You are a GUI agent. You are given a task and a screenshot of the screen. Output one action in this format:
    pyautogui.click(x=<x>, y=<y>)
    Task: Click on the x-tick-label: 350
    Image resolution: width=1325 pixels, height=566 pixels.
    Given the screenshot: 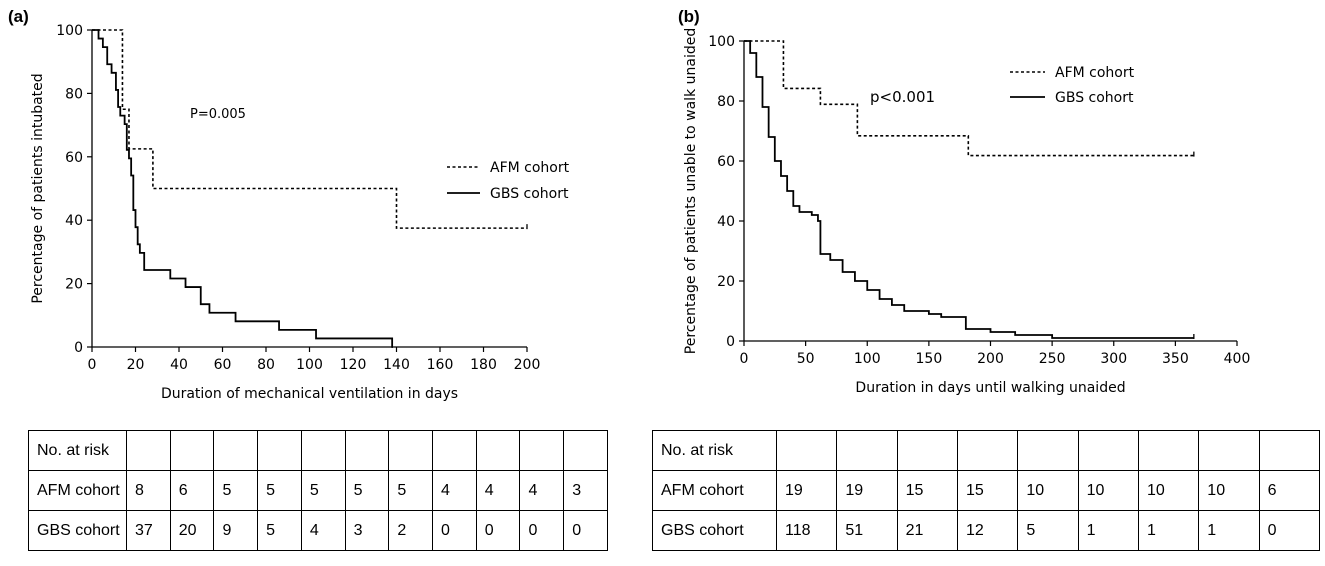 What is the action you would take?
    pyautogui.click(x=1175, y=359)
    